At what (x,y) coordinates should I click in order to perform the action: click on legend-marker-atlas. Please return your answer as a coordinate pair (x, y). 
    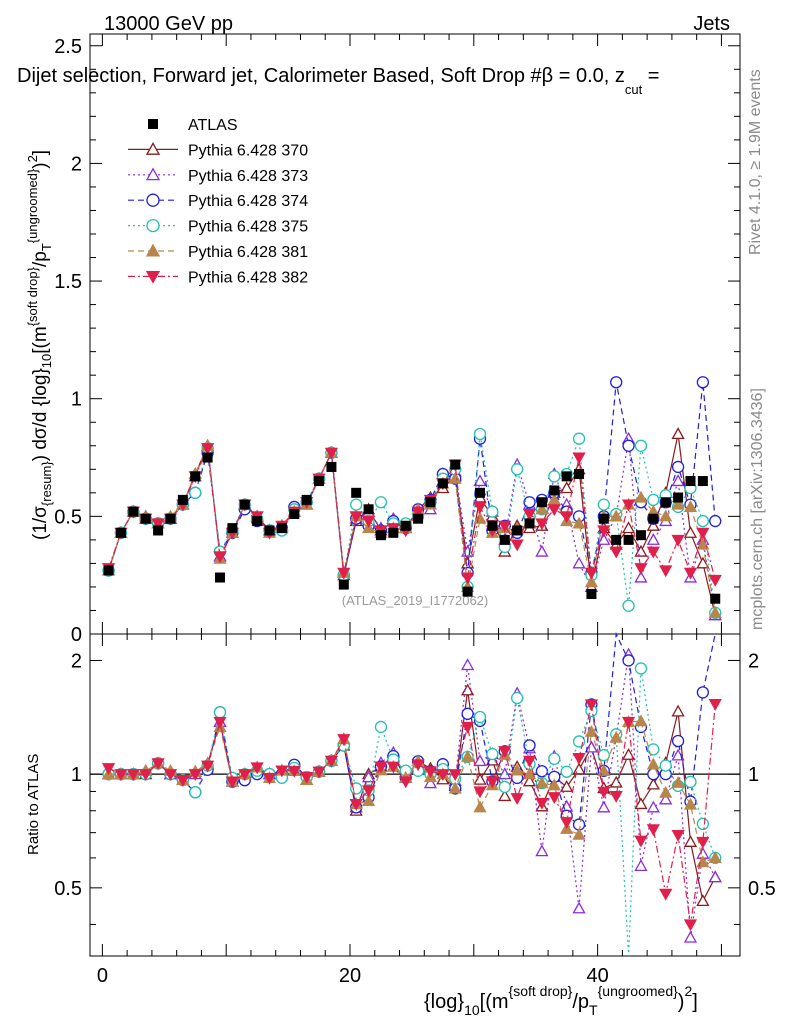
    Looking at the image, I should click on (153, 124).